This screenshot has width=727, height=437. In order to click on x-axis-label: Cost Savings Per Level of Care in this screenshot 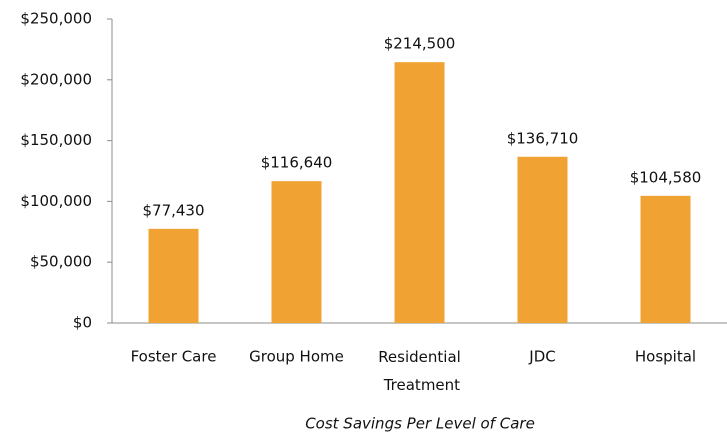, I will do `click(420, 424)`.